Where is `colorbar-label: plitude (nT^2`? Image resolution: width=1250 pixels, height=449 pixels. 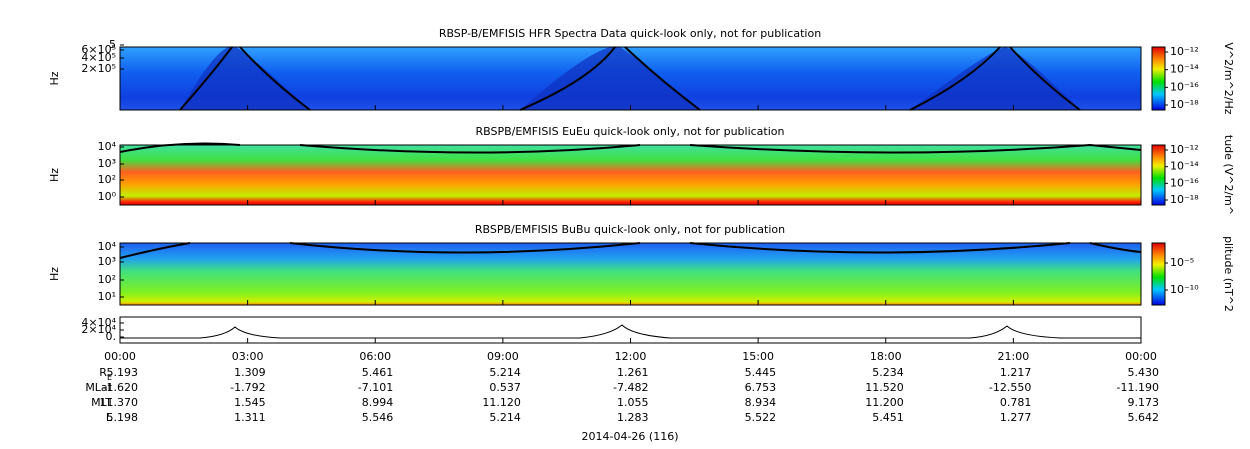
colorbar-label: plitude (nT^2 is located at coordinates (1228, 274).